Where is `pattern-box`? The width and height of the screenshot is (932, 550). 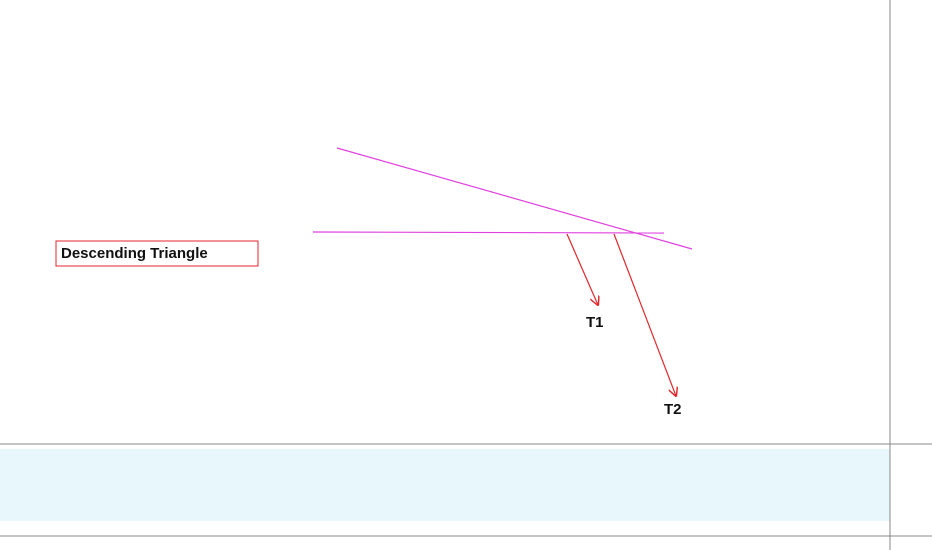 pattern-box is located at coordinates (157, 253).